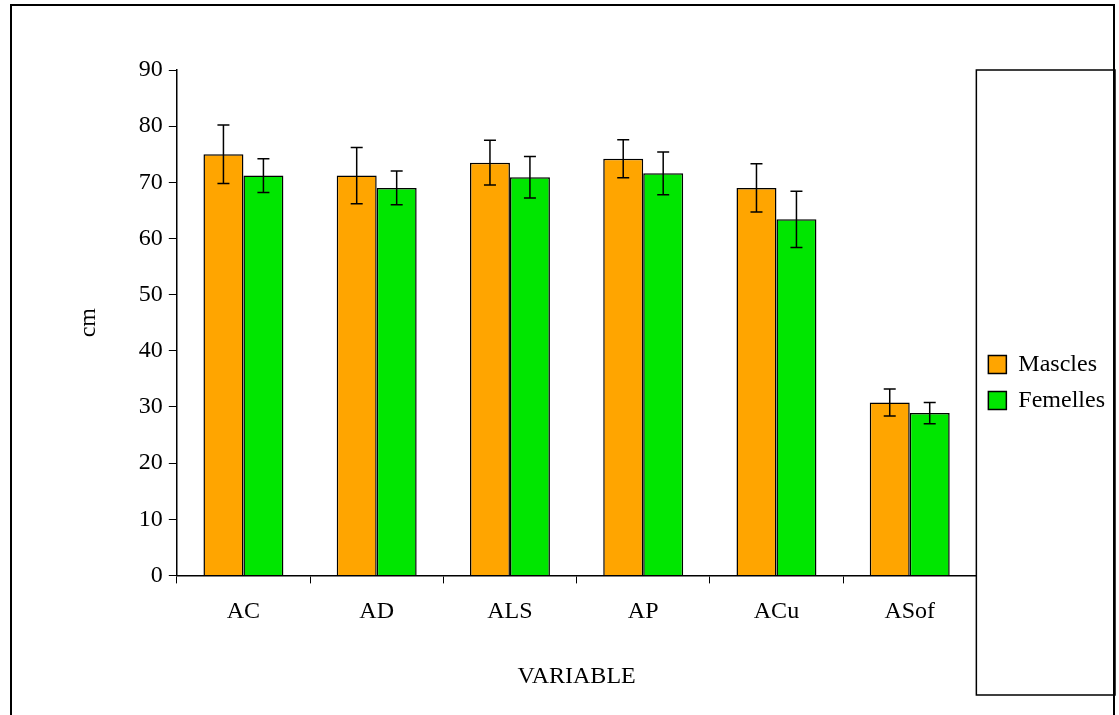  Describe the element at coordinates (776, 610) in the screenshot. I see `x-tick-label: ACu` at that location.